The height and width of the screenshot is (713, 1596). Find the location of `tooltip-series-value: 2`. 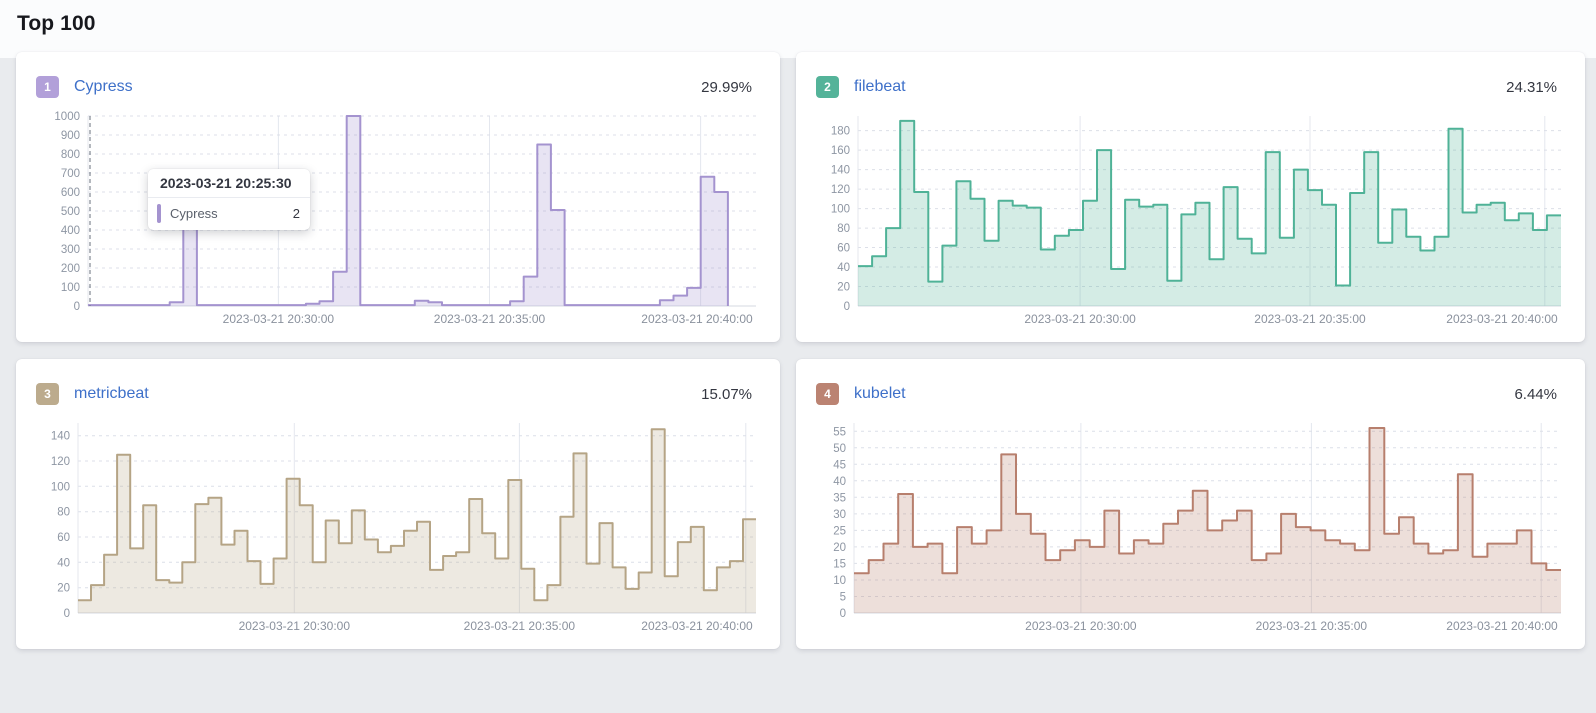

tooltip-series-value: 2 is located at coordinates (296, 213).